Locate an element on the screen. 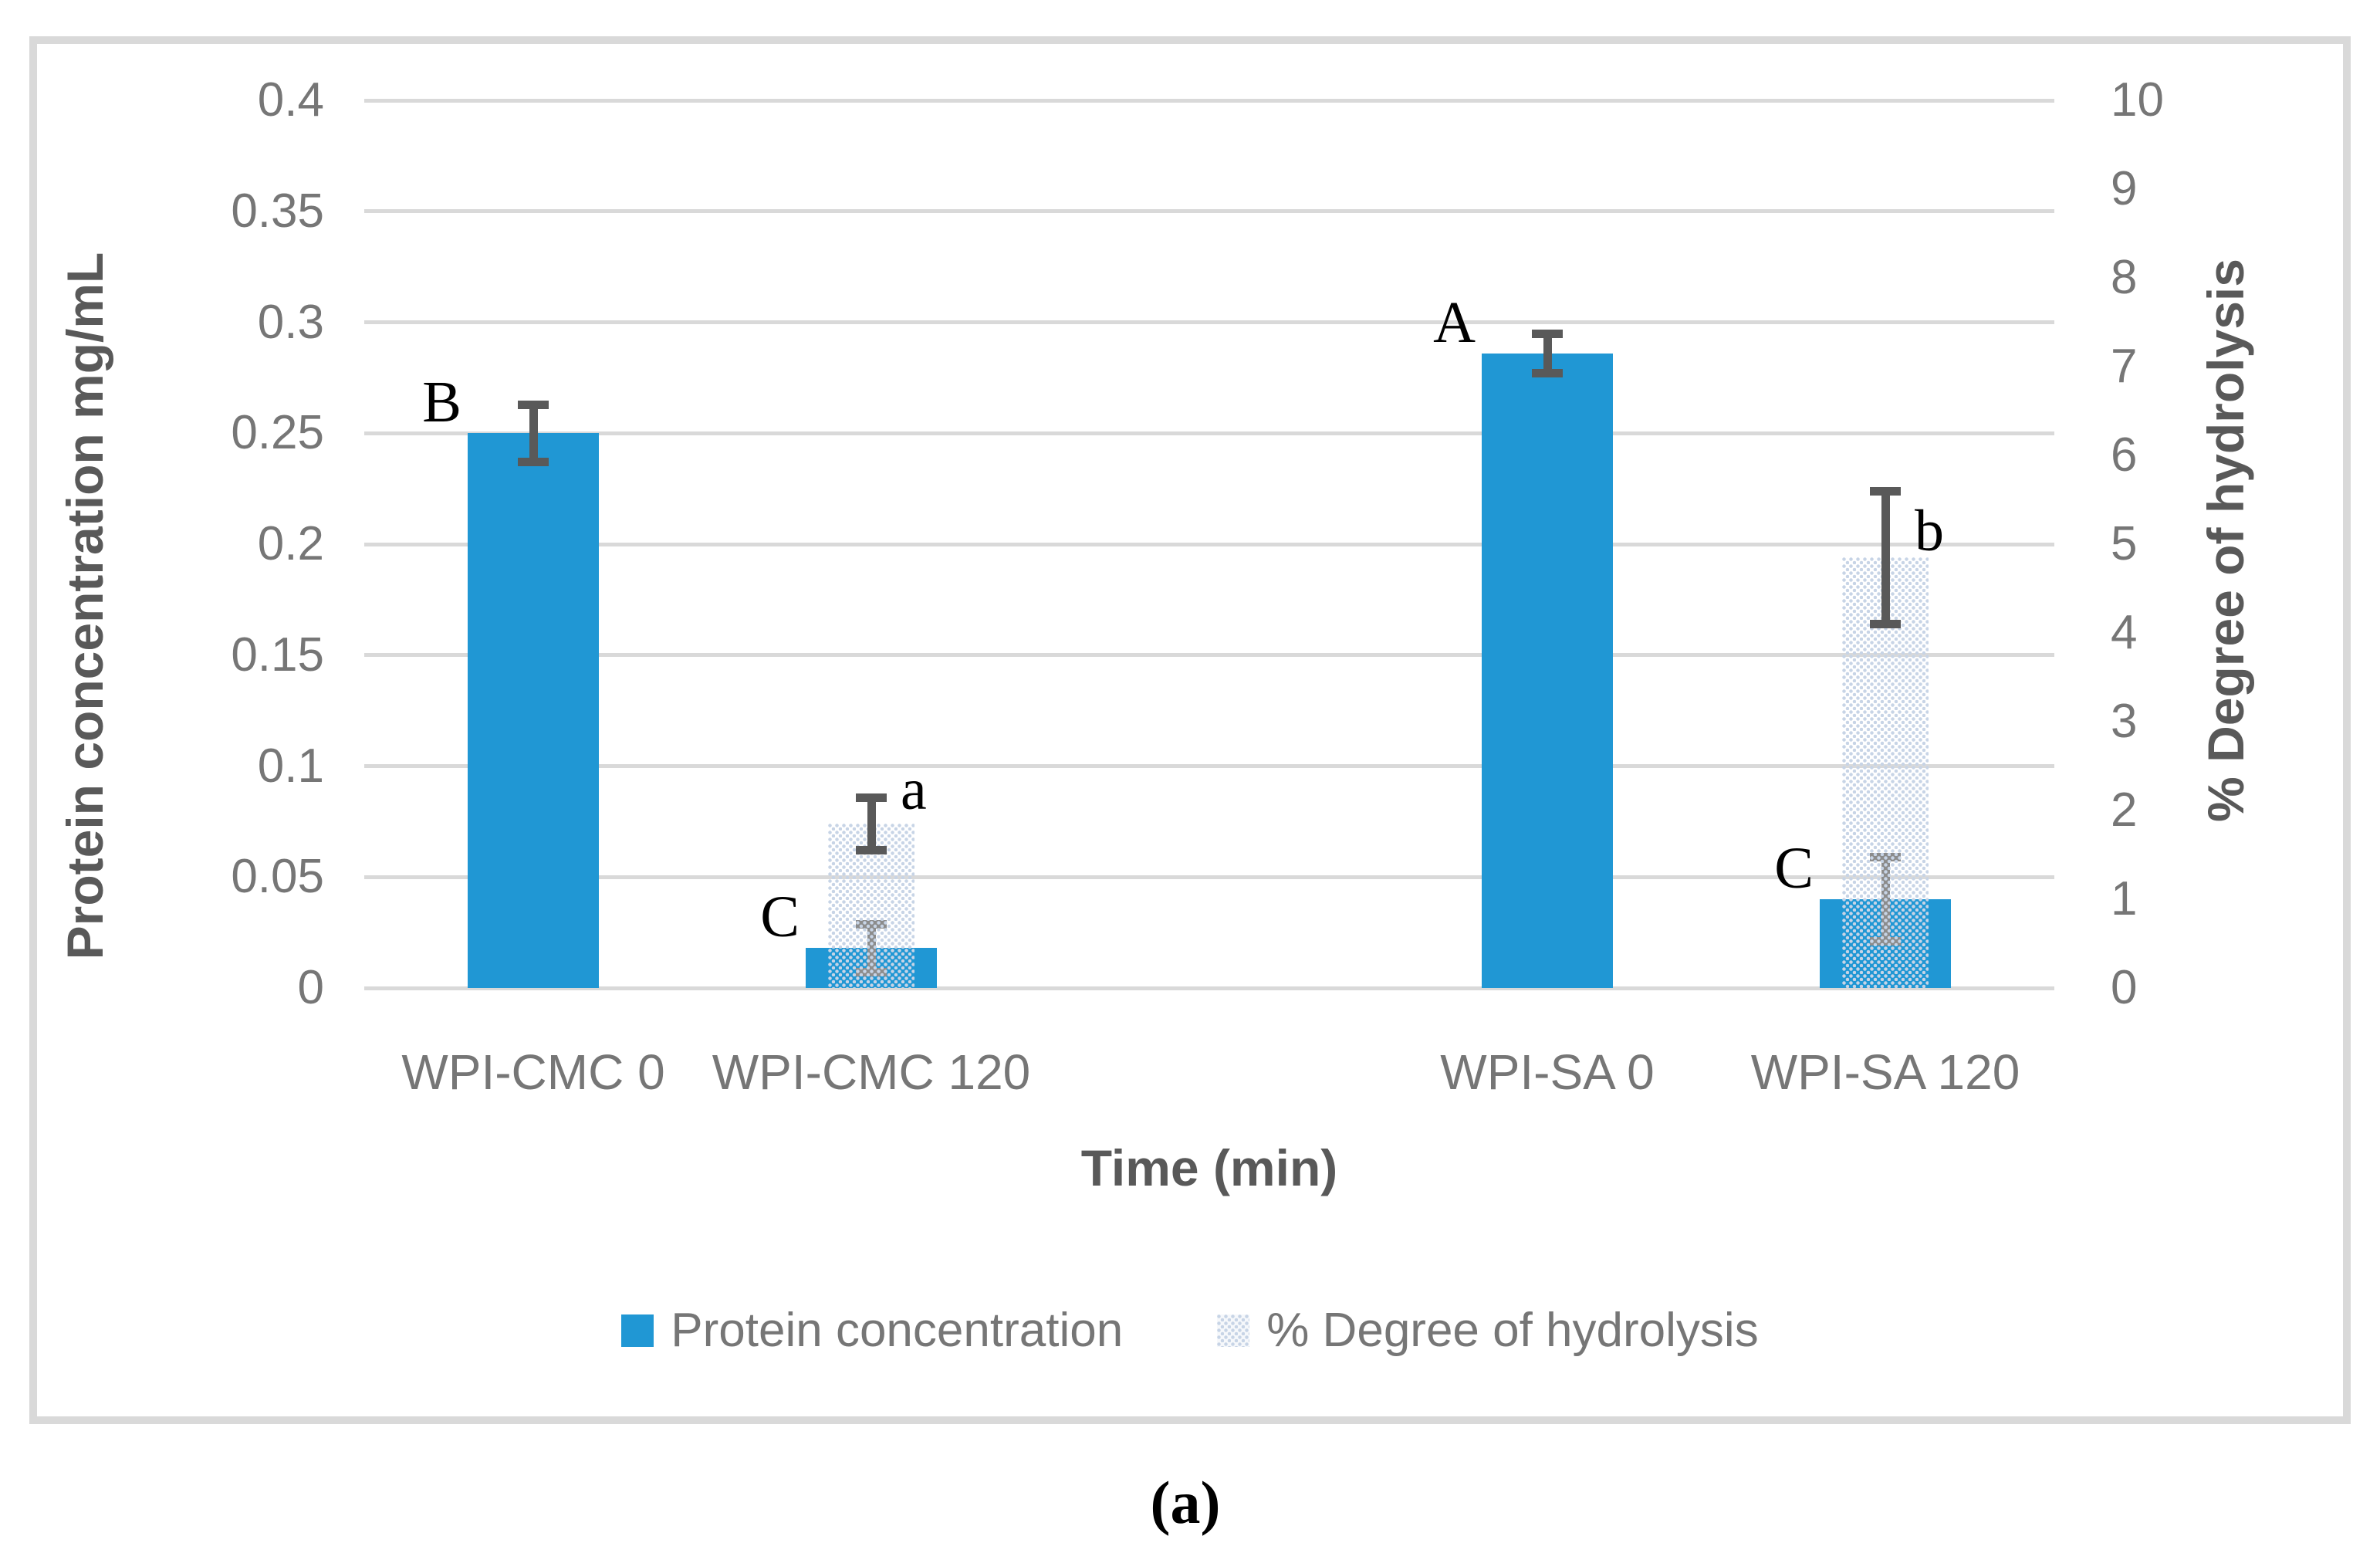  y-right-tick-label: 1 is located at coordinates (2124, 898).